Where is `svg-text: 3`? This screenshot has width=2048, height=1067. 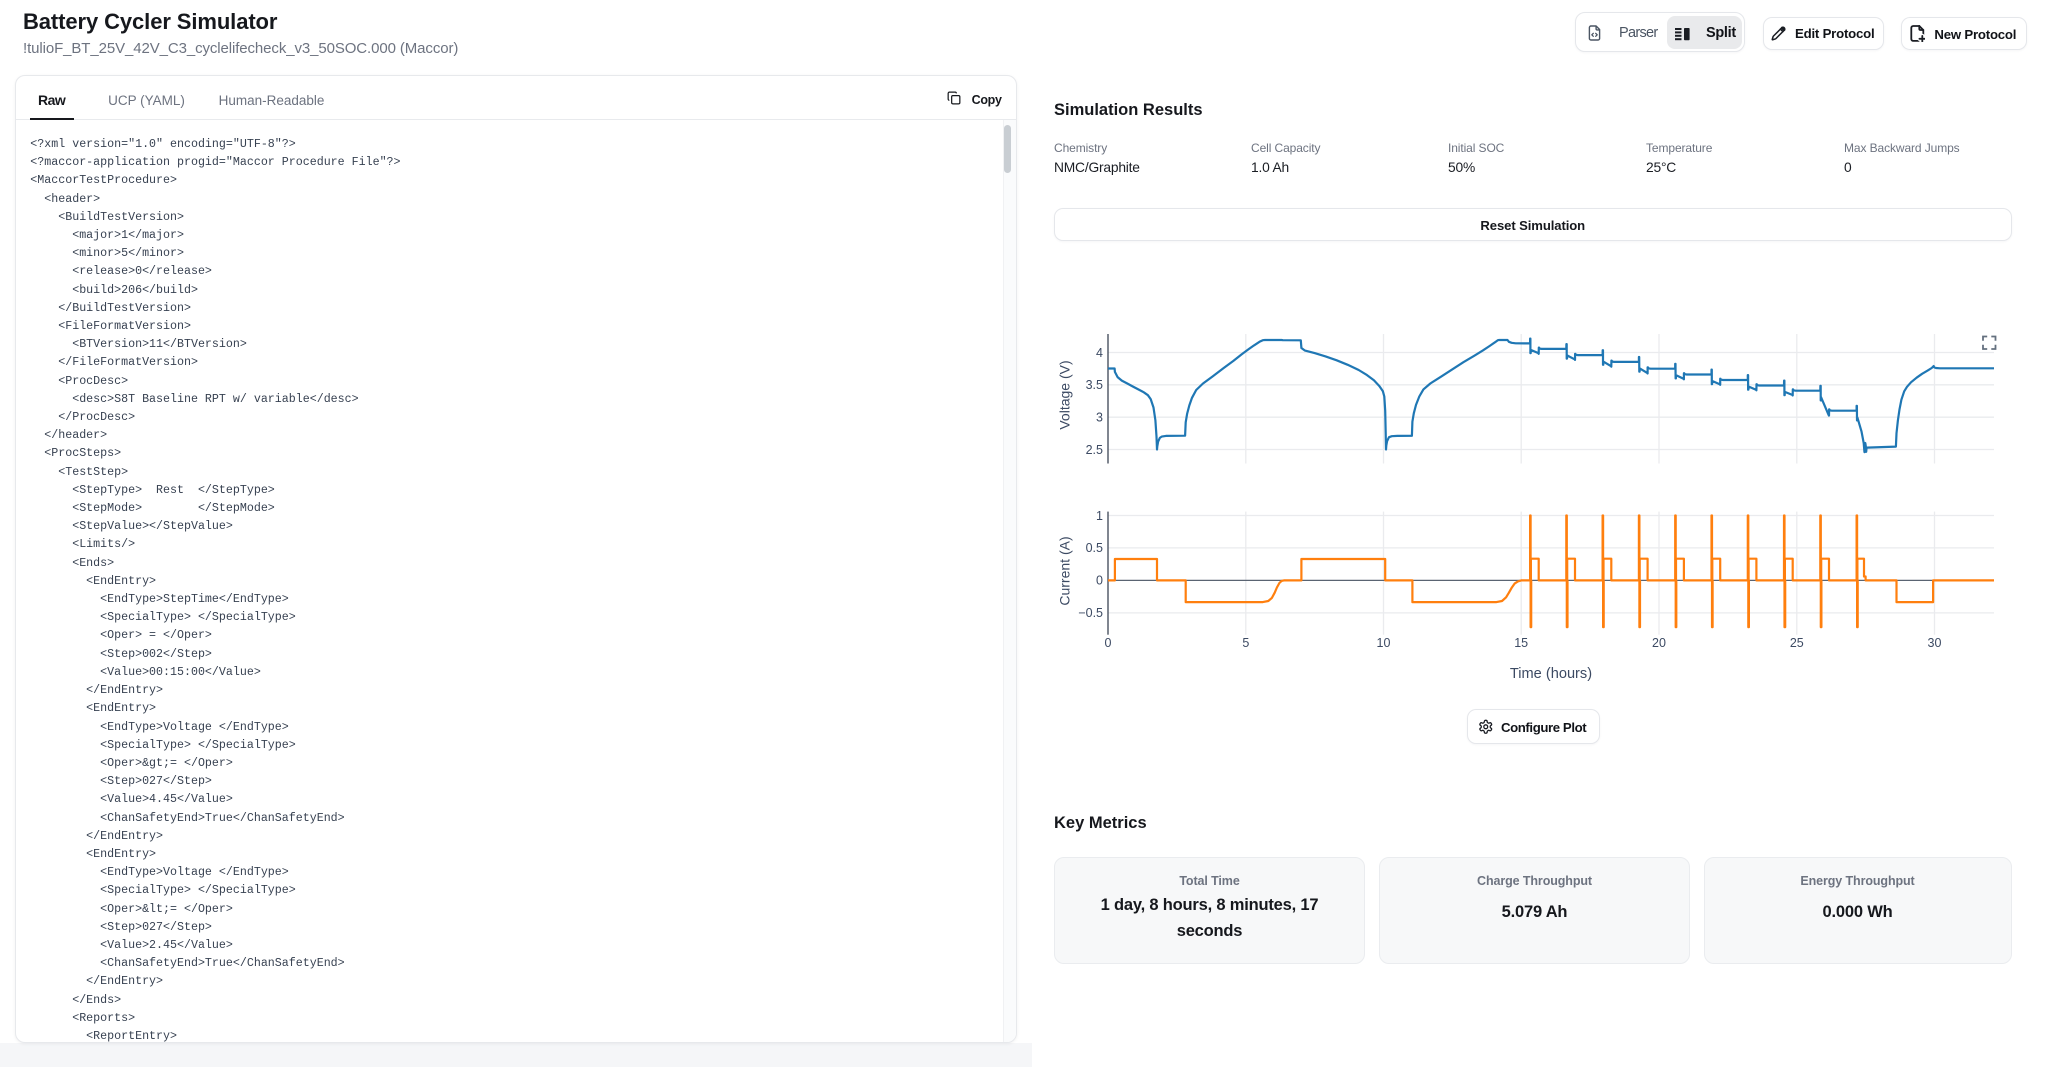
svg-text: 3 is located at coordinates (1099, 418).